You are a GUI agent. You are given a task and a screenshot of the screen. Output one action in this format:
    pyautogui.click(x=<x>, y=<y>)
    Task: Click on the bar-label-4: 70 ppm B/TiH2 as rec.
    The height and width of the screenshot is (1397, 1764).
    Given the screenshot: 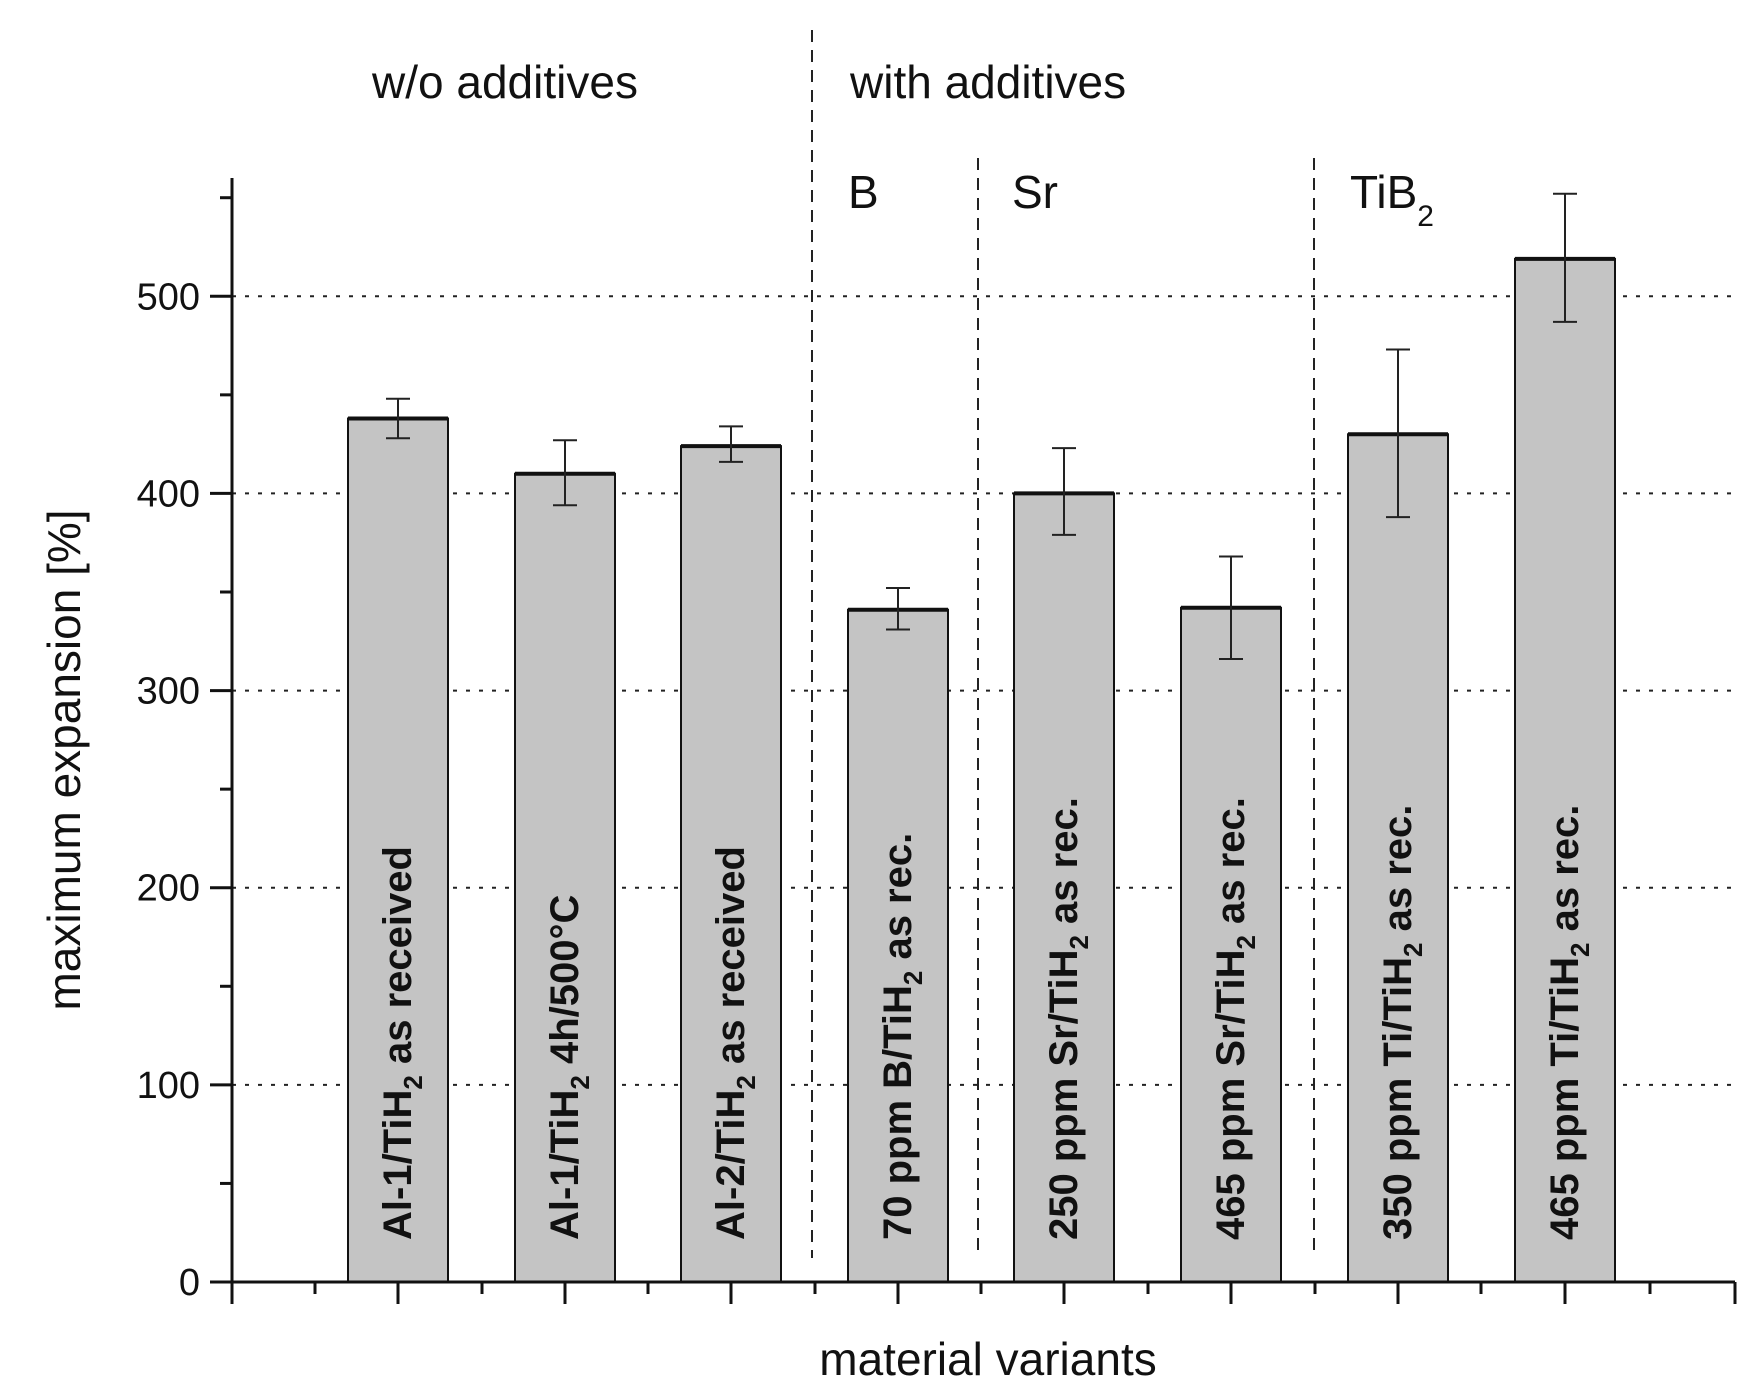 What is the action you would take?
    pyautogui.click(x=902, y=1036)
    